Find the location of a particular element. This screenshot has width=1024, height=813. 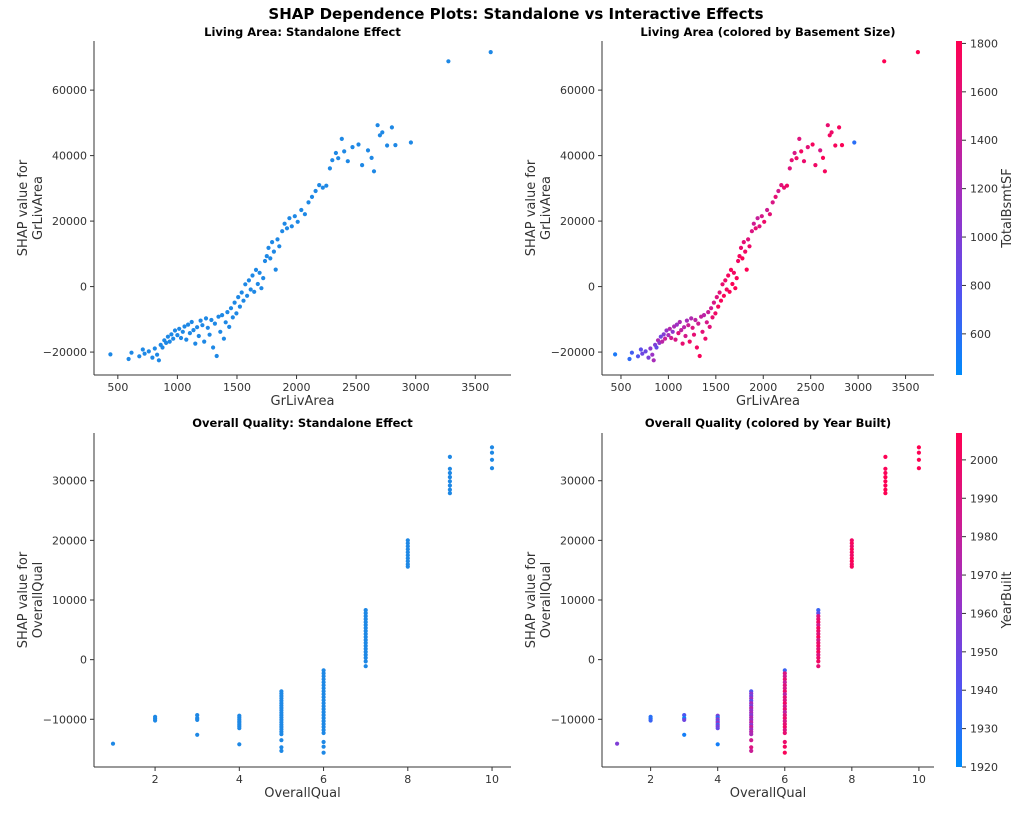

y-tick-label: 0 is located at coordinates (591, 660).